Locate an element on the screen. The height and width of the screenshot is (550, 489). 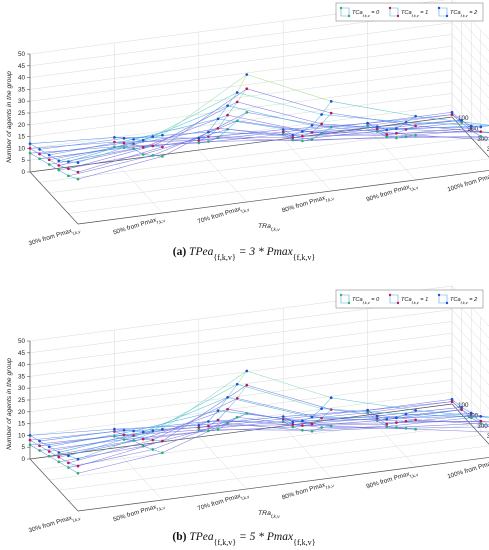
y-tick-label: 350 is located at coordinates (488, 436).